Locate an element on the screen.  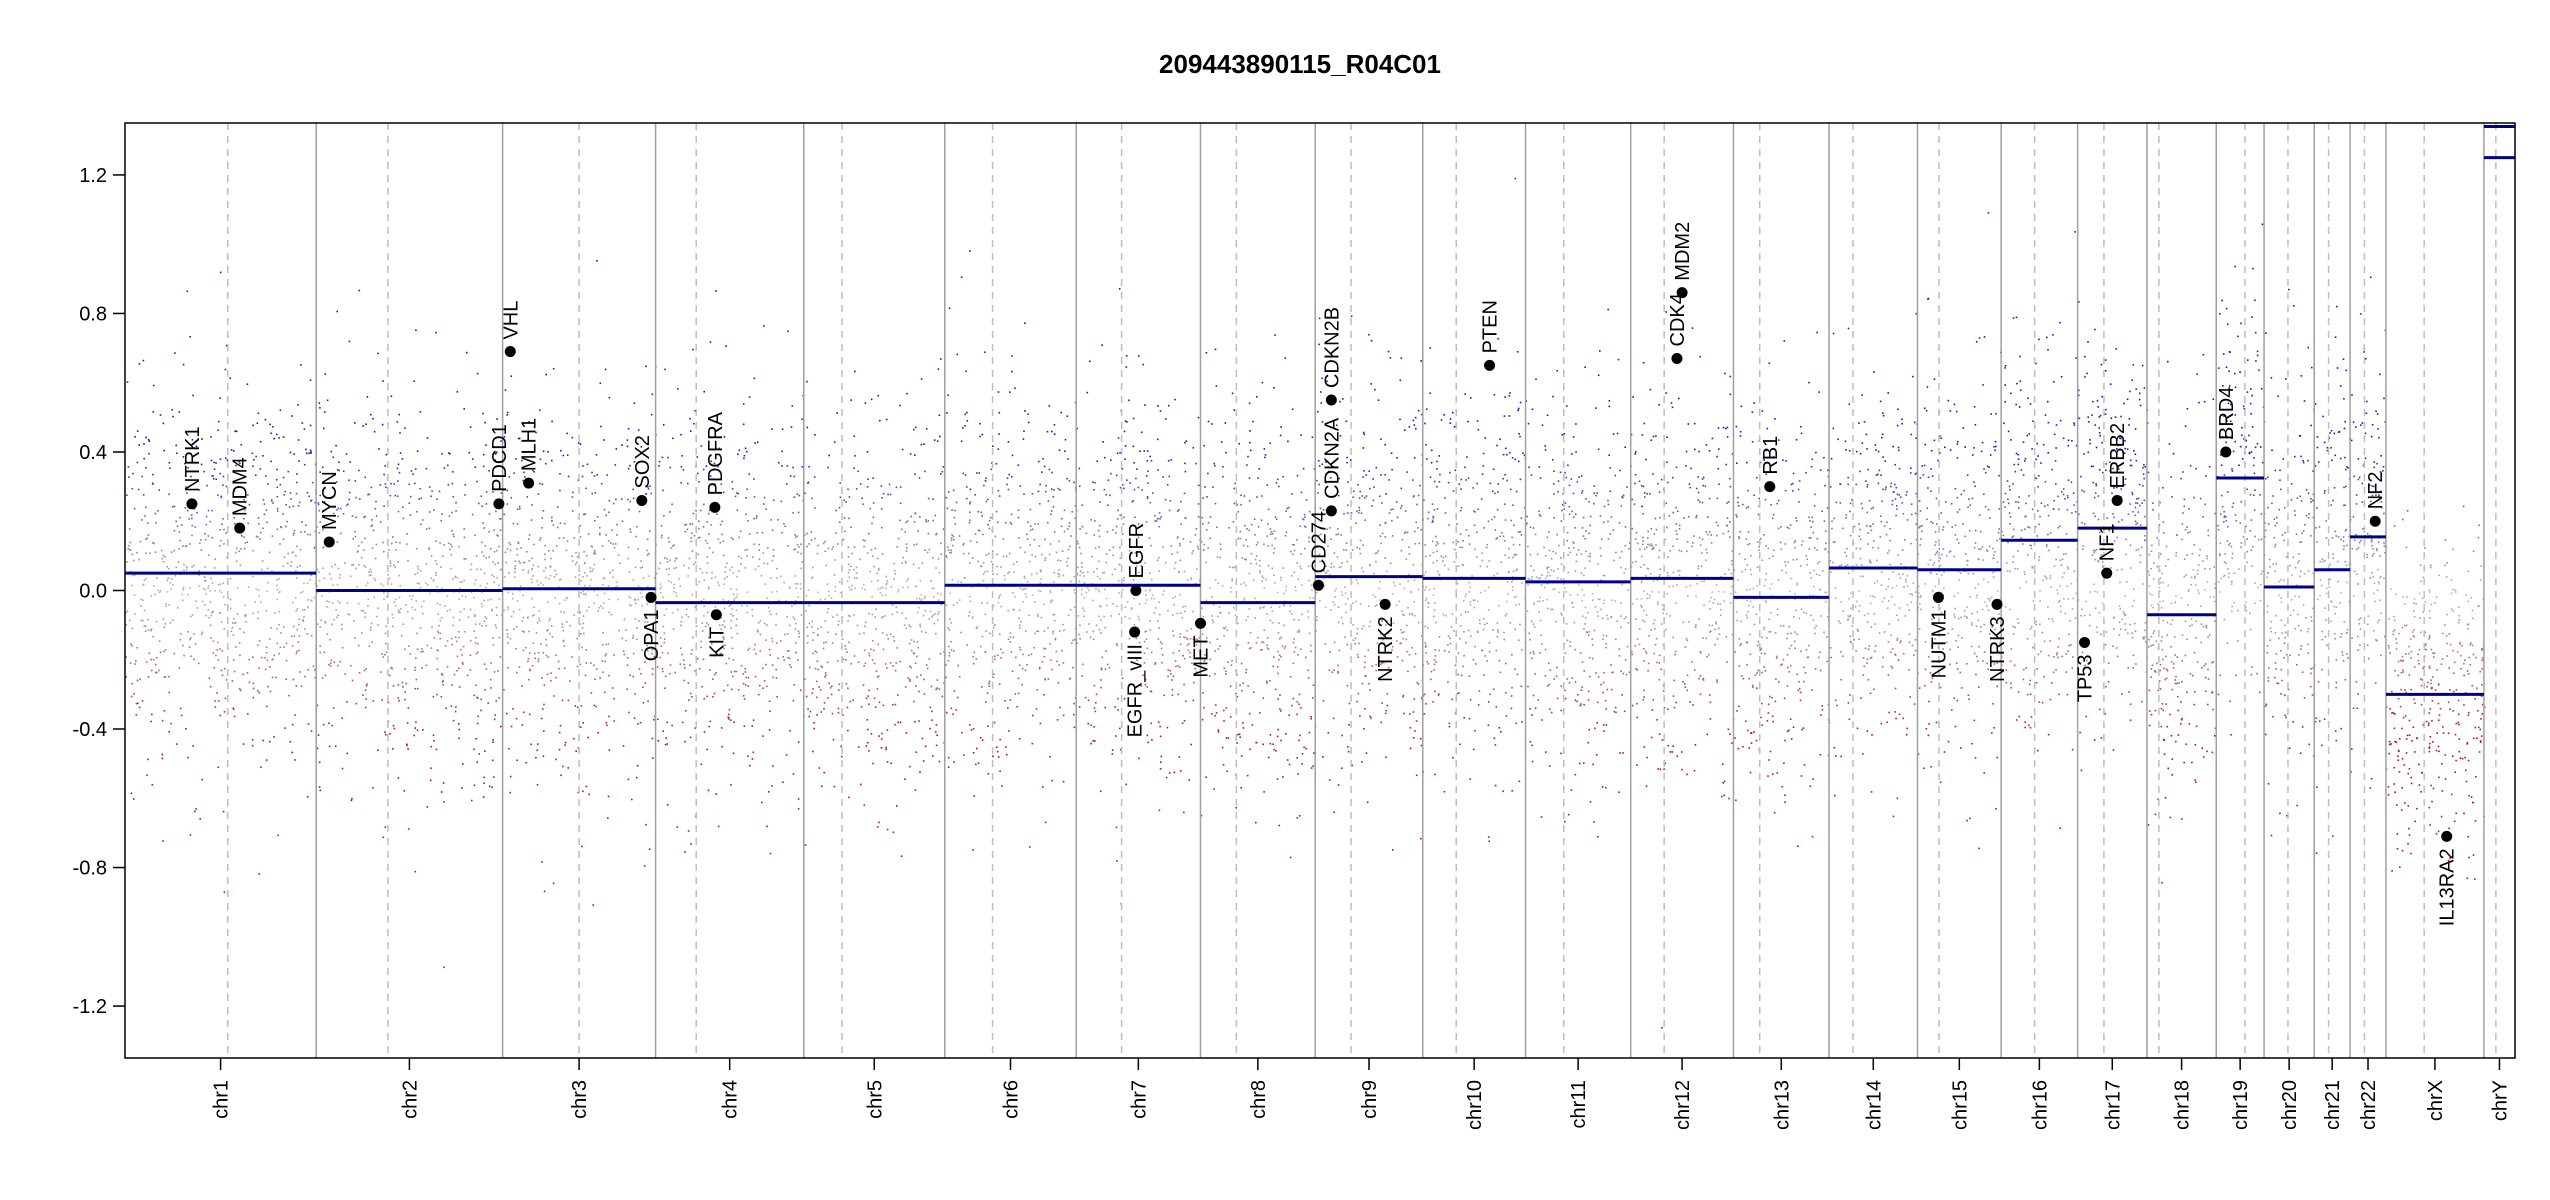
chromosome-label: chr10 is located at coordinates (1475, 1105).